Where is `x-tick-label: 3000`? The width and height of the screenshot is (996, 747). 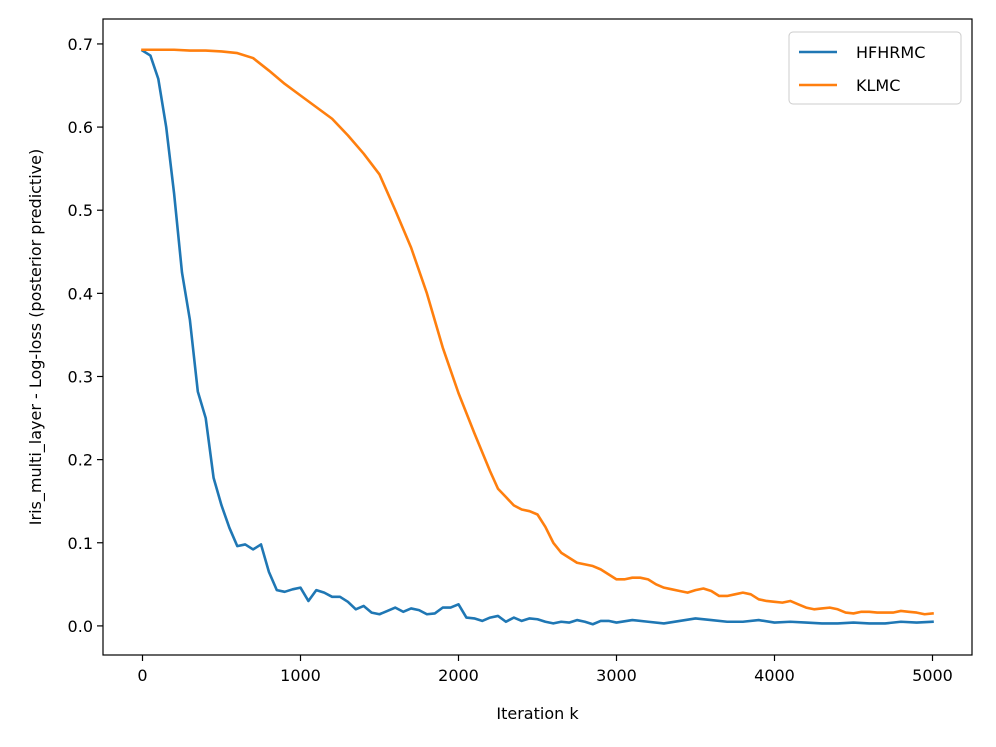 x-tick-label: 3000 is located at coordinates (616, 675).